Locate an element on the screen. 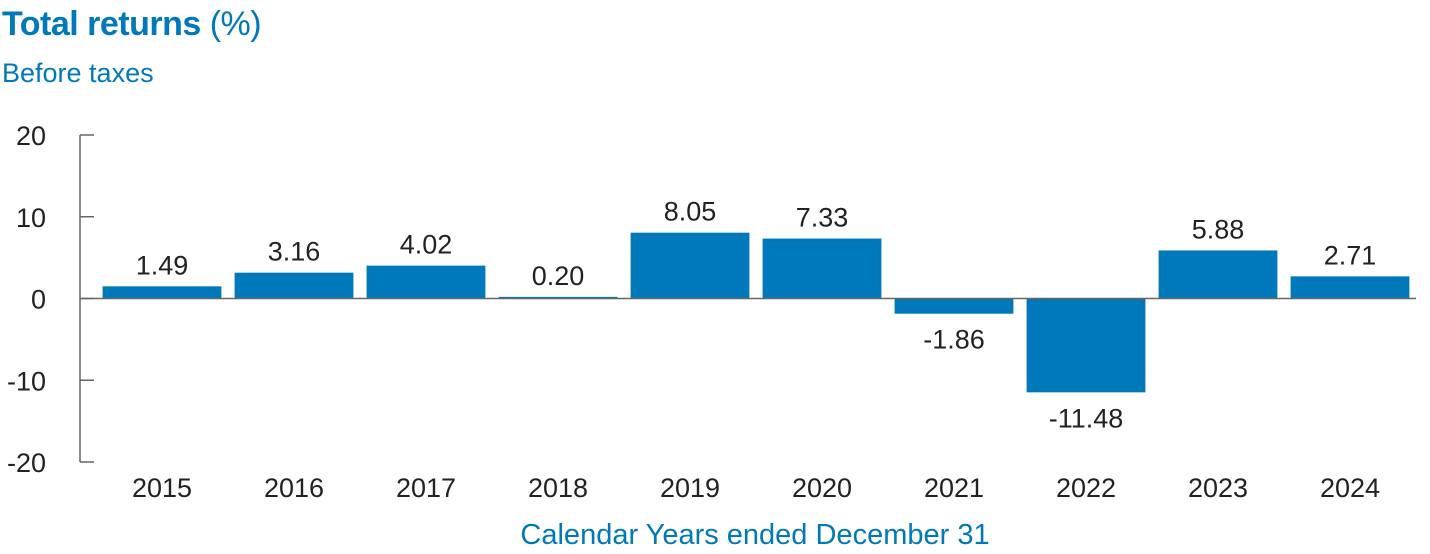 The image size is (1430, 554). chart-title-text: Total returns is located at coordinates (101, 24).